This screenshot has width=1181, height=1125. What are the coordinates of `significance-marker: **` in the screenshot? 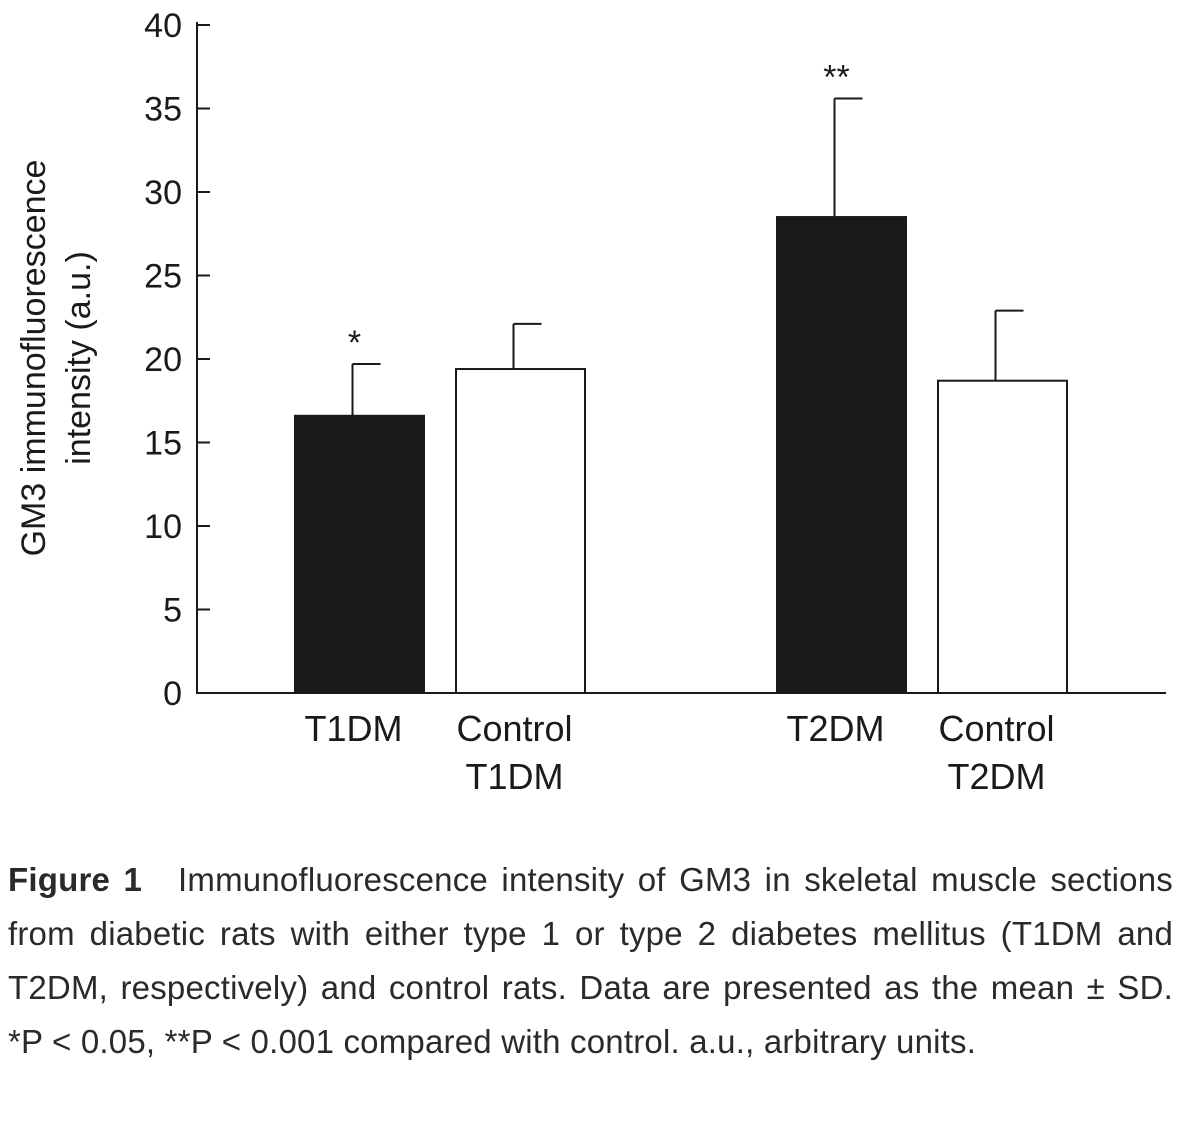 It's located at (836, 77).